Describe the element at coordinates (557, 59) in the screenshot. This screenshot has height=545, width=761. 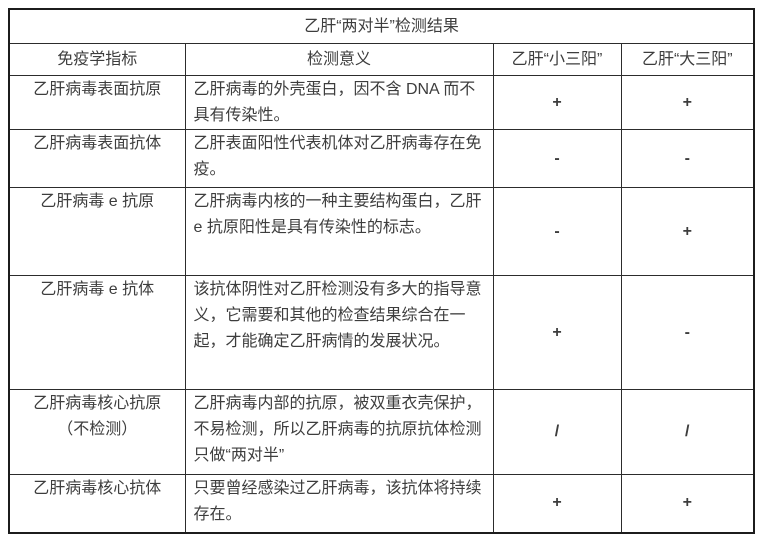
I see `col-header-minor-pattern: 乙肝“小三阳”` at that location.